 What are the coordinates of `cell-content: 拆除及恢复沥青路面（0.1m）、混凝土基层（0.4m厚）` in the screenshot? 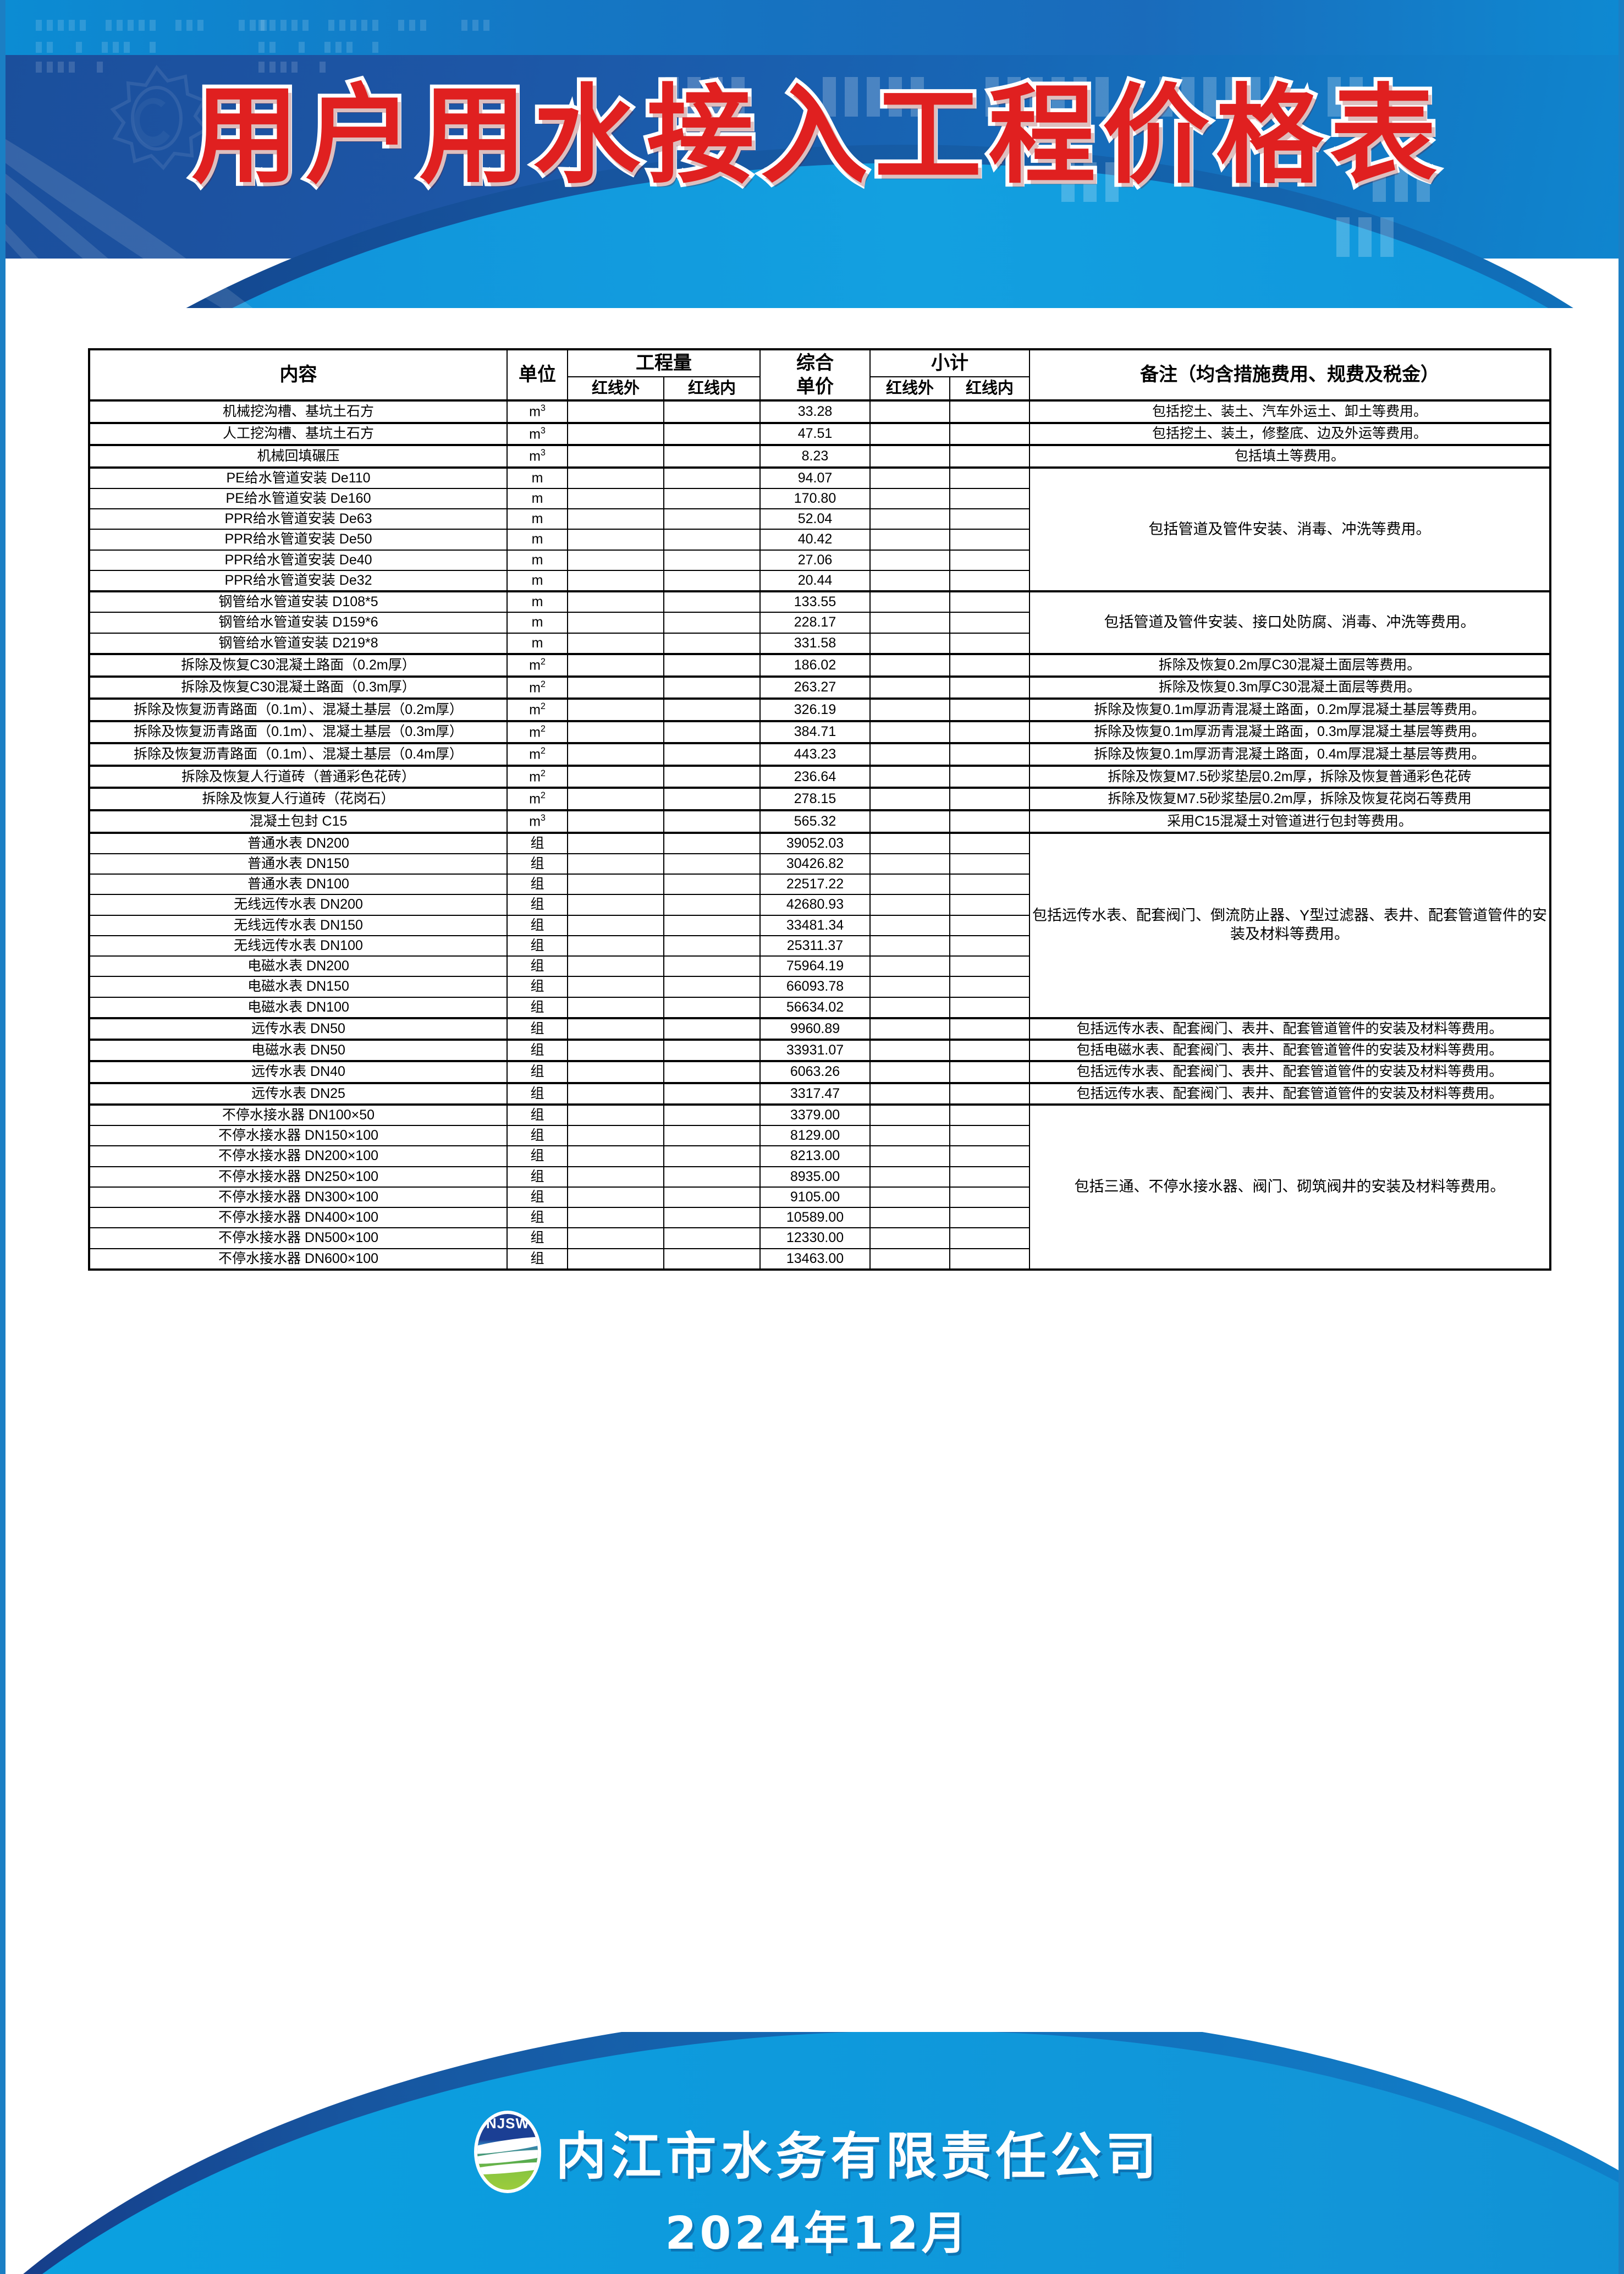 It's located at (298, 754).